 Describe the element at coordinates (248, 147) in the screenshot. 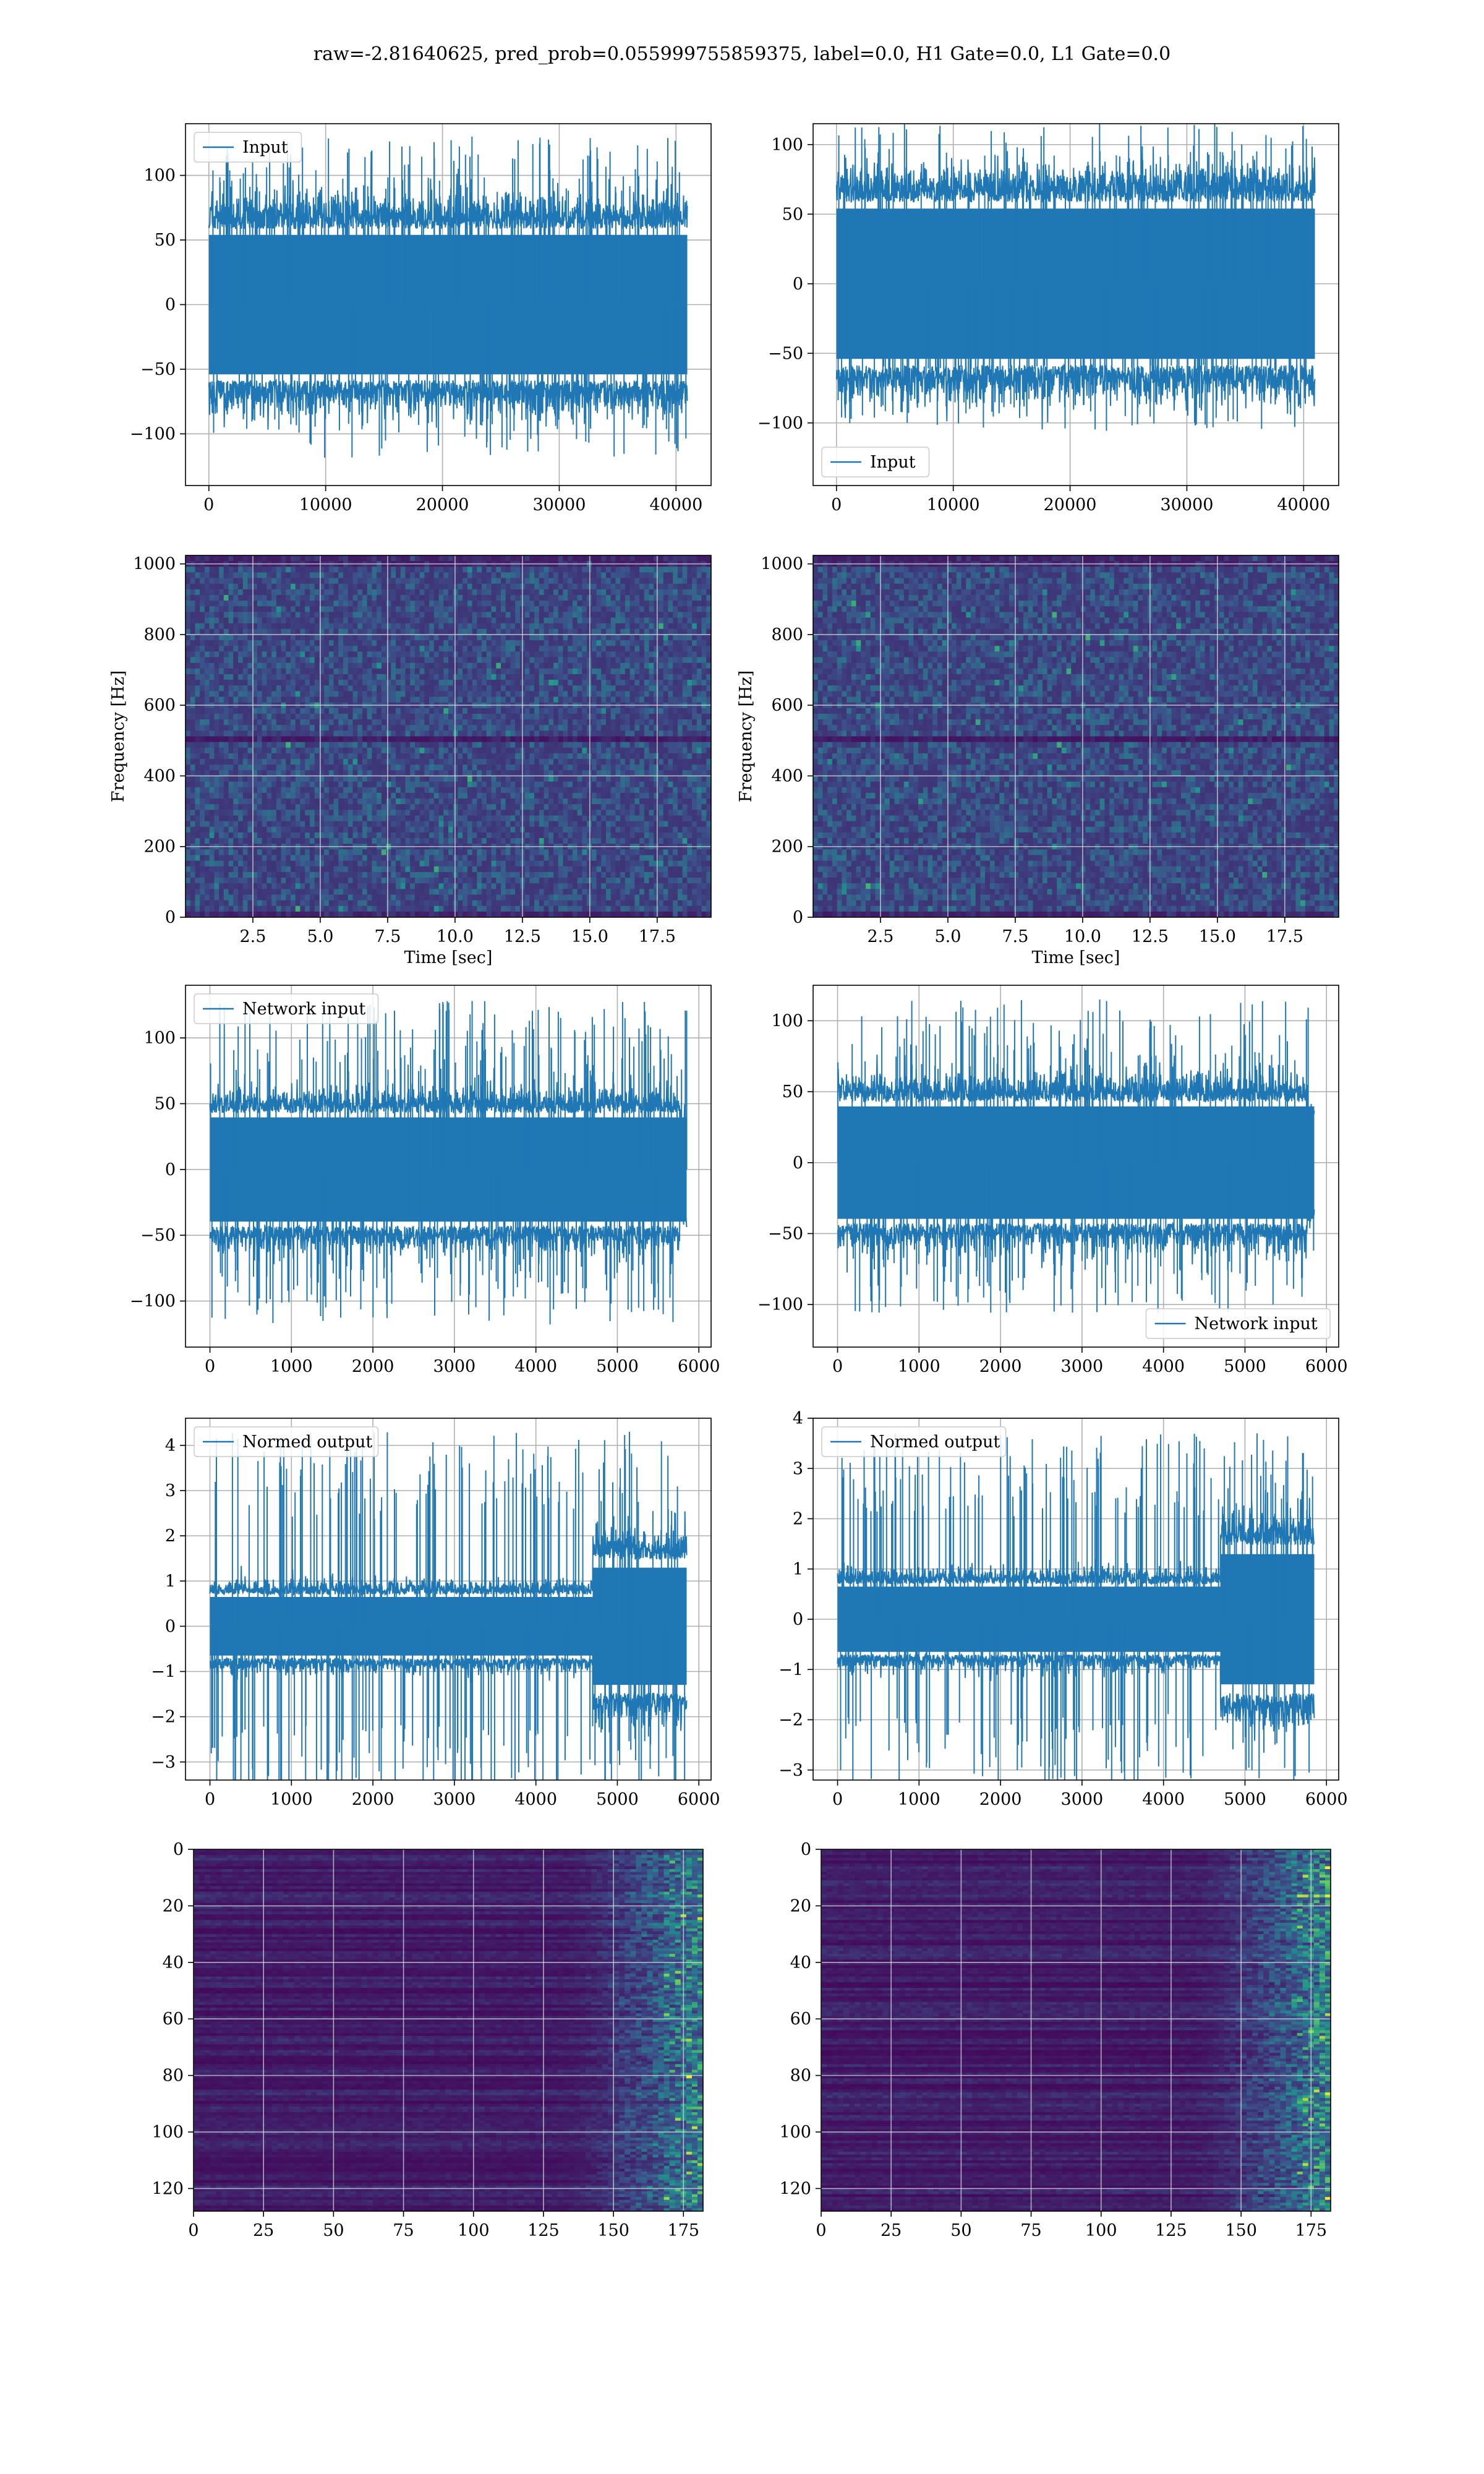

I see `legend-box` at that location.